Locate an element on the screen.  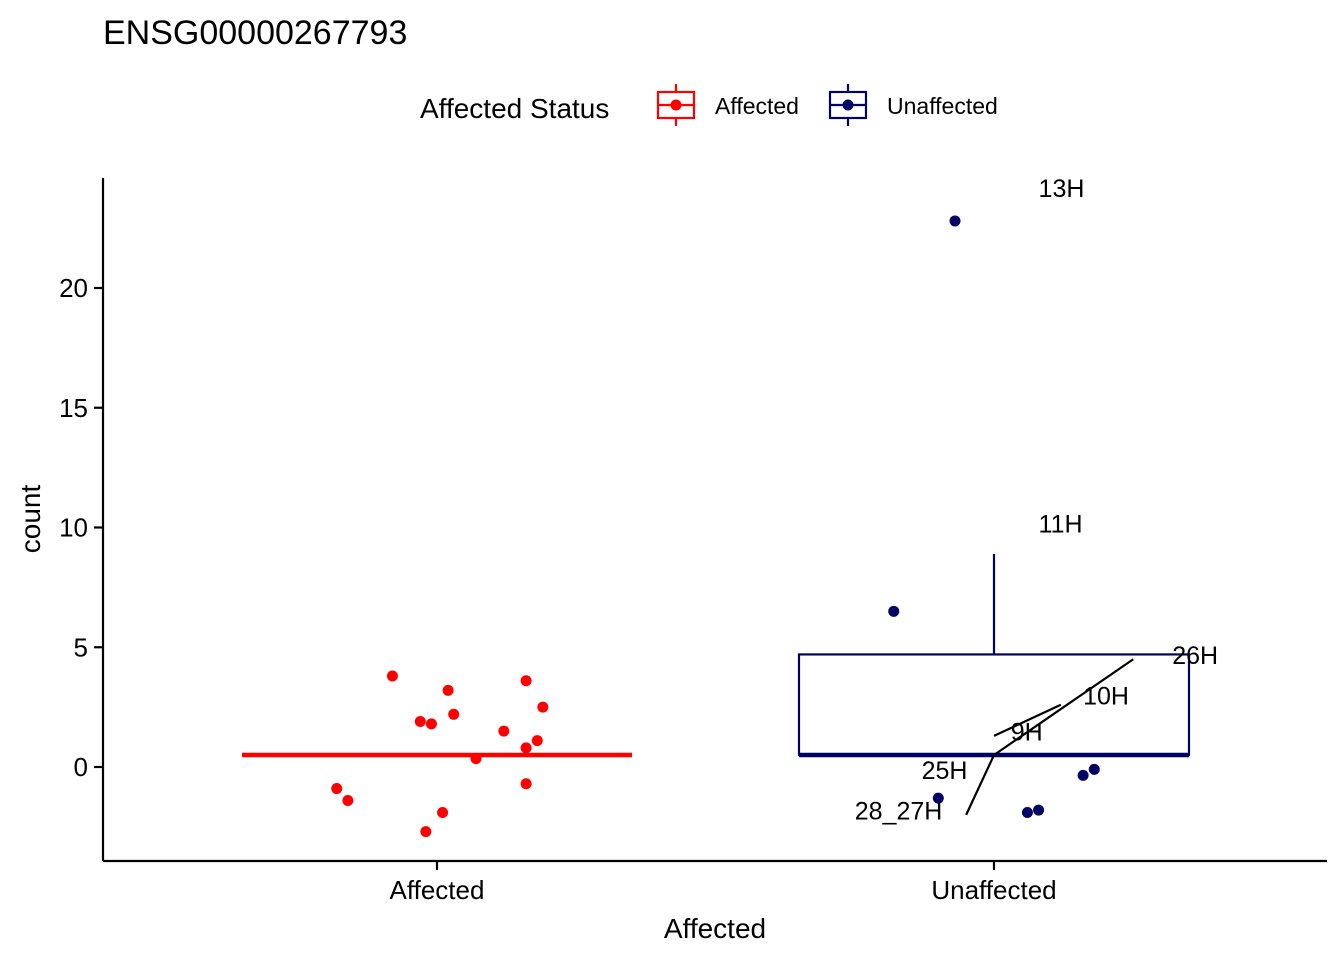
legend-label: Affected is located at coordinates (757, 106).